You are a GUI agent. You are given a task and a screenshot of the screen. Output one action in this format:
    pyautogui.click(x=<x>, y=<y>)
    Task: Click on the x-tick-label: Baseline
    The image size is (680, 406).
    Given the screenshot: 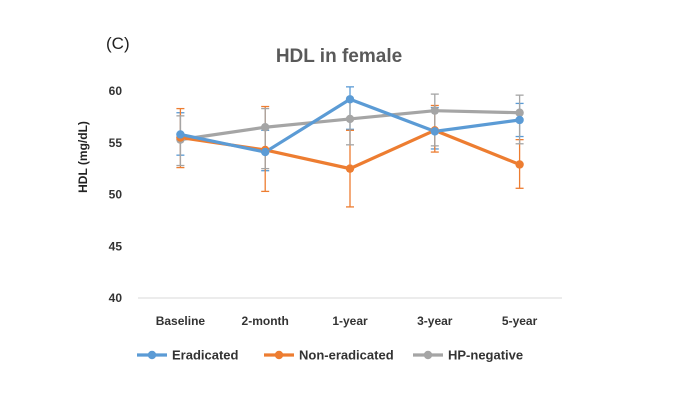 What is the action you would take?
    pyautogui.click(x=181, y=321)
    